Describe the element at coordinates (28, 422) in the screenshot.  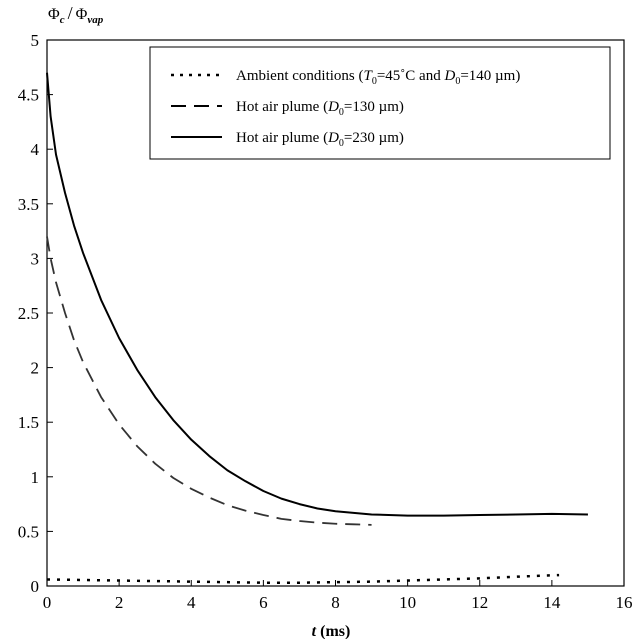
I see `y-tick-label: 1.5` at that location.